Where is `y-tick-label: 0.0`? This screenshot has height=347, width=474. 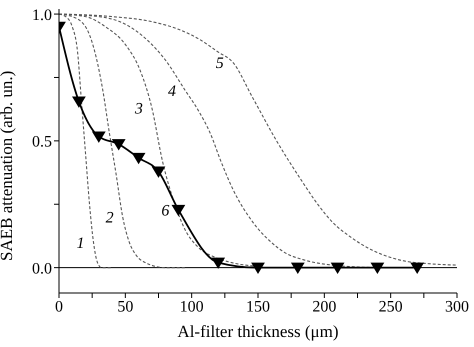 y-tick-label: 0.0 is located at coordinates (42, 269).